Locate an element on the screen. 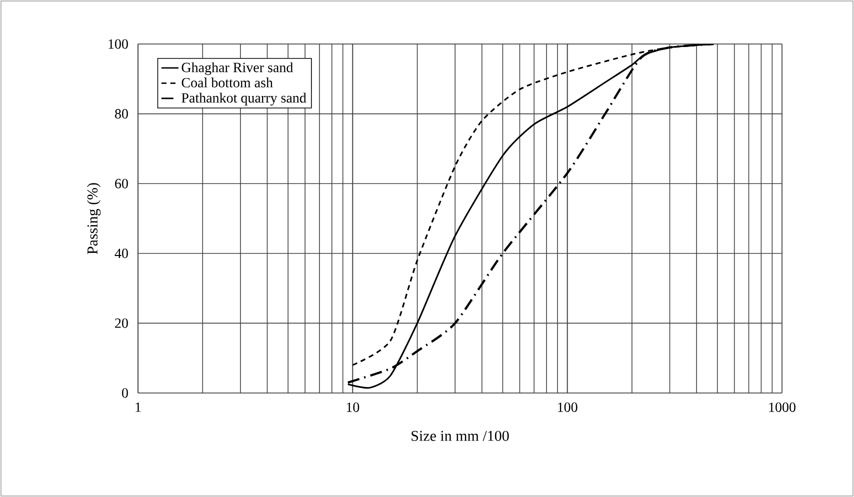 Image resolution: width=854 pixels, height=497 pixels. y-tick-label: 100 is located at coordinates (118, 44).